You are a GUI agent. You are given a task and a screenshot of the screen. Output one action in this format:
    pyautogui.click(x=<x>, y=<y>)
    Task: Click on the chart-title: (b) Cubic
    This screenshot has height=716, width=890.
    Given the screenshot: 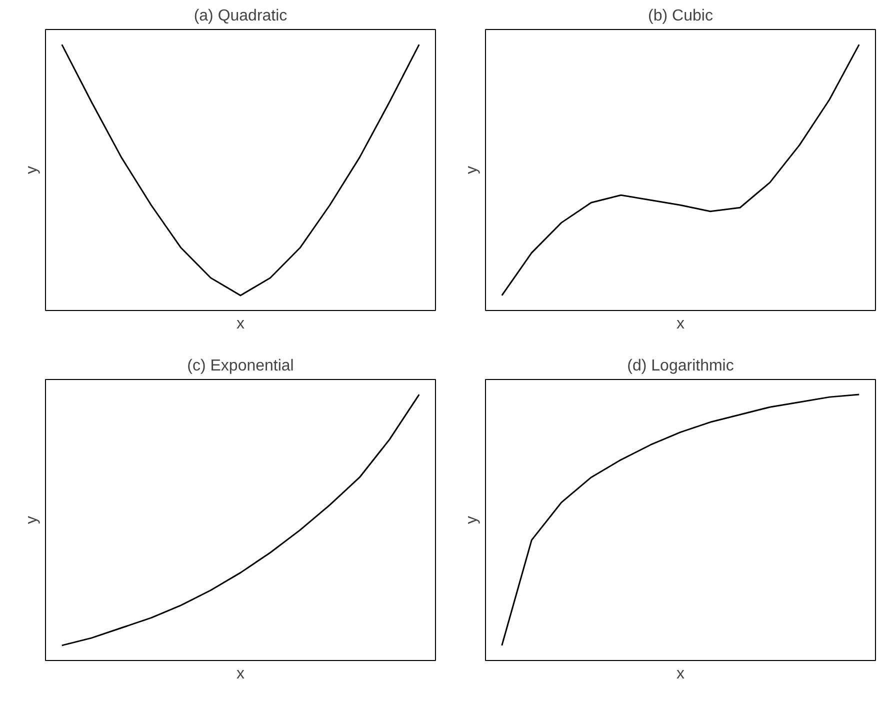 What is the action you would take?
    pyautogui.click(x=680, y=16)
    